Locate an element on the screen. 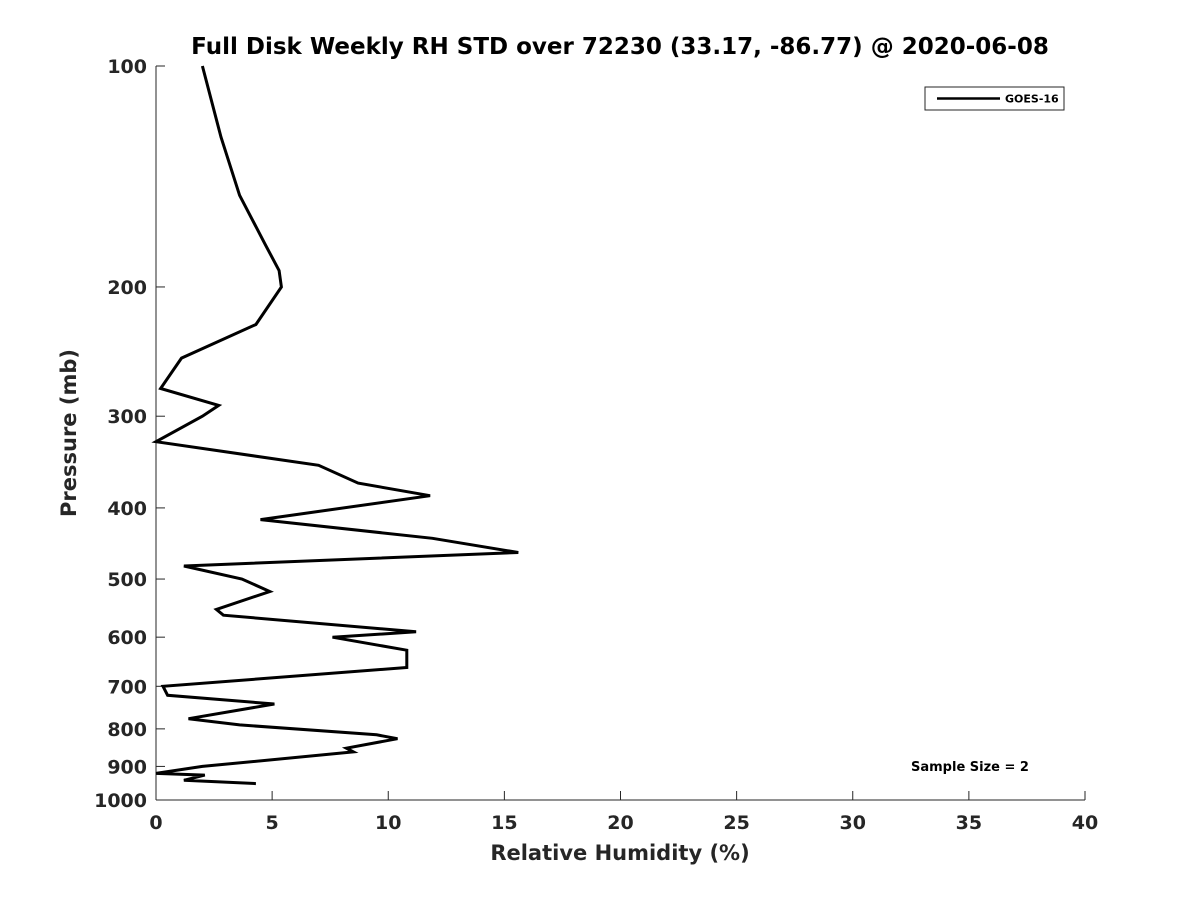 This screenshot has height=900, width=1200. y-tick-label-500: 500 is located at coordinates (127, 580).